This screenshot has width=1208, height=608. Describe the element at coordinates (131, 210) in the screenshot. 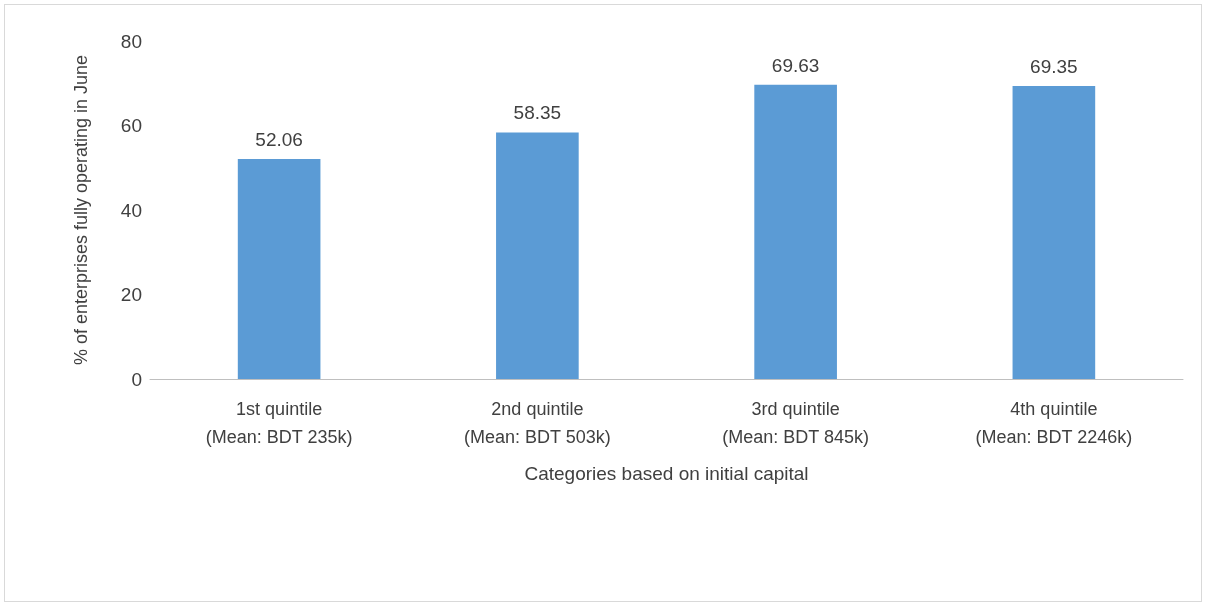

I see `y-tick-label: 40` at that location.